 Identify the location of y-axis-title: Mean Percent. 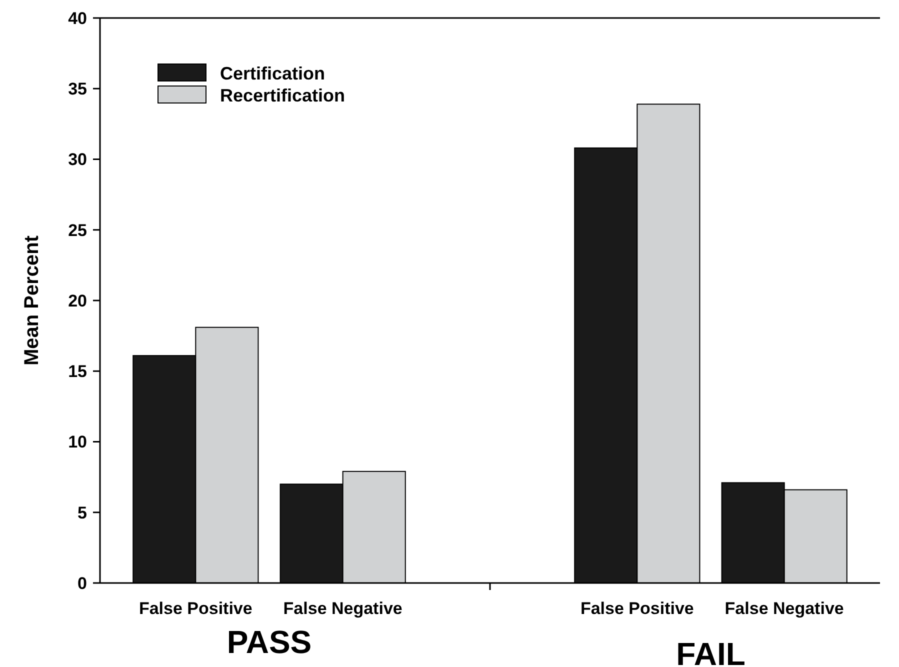
(32, 300).